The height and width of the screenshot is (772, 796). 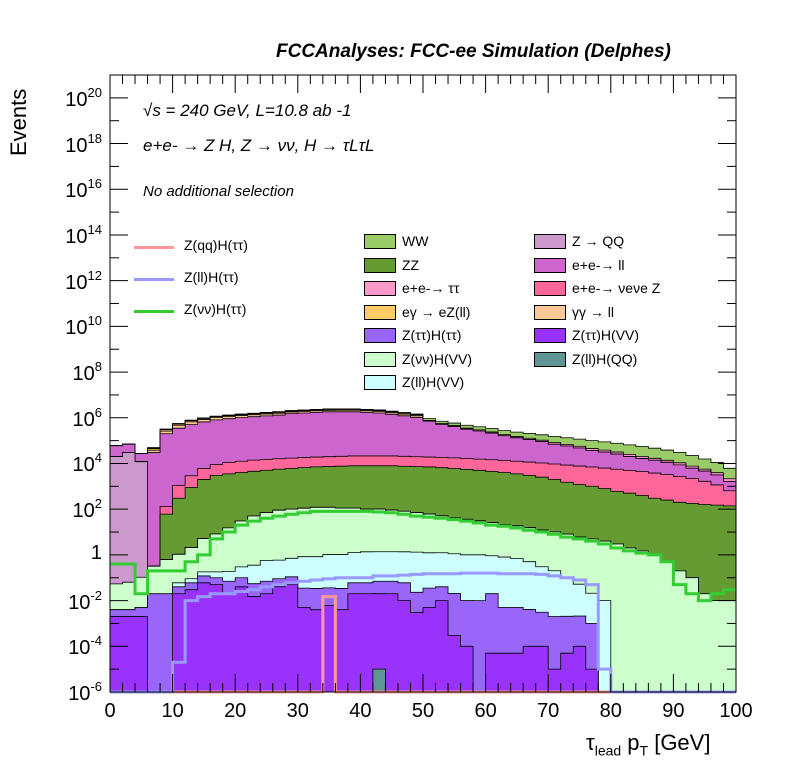 I want to click on legend-label: γγ → ll, so click(x=593, y=311).